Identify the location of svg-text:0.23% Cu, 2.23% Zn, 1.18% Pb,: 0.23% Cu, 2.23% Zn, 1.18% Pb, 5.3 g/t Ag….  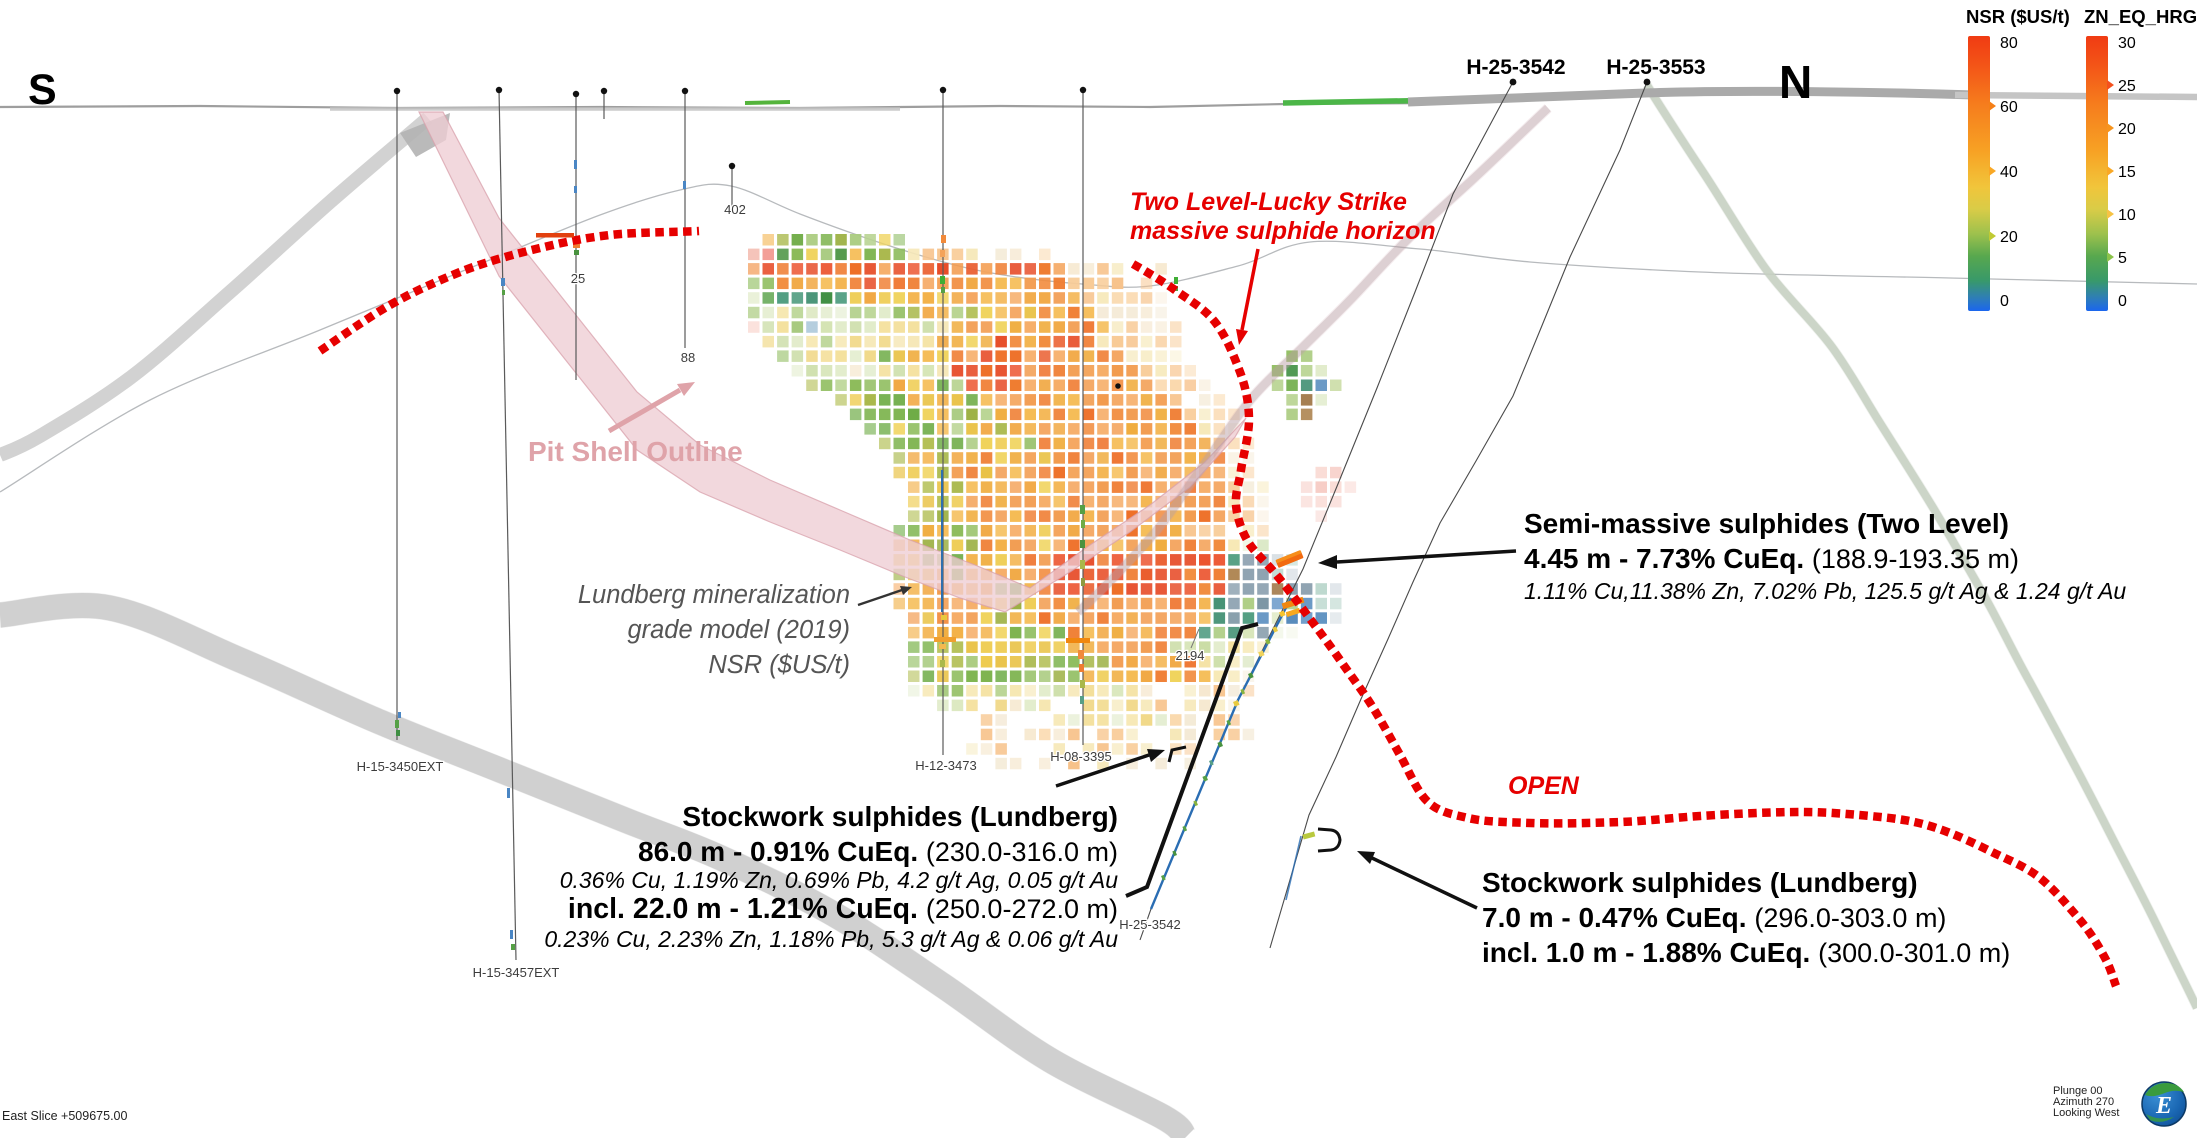
(831, 939).